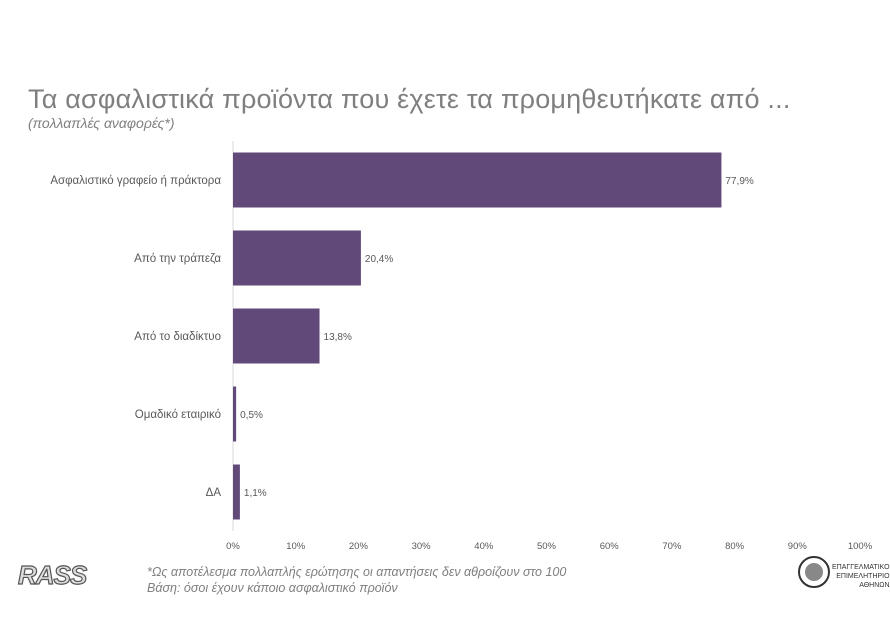 The image size is (890, 639). Describe the element at coordinates (296, 546) in the screenshot. I see `x-tick-label: 10%` at that location.